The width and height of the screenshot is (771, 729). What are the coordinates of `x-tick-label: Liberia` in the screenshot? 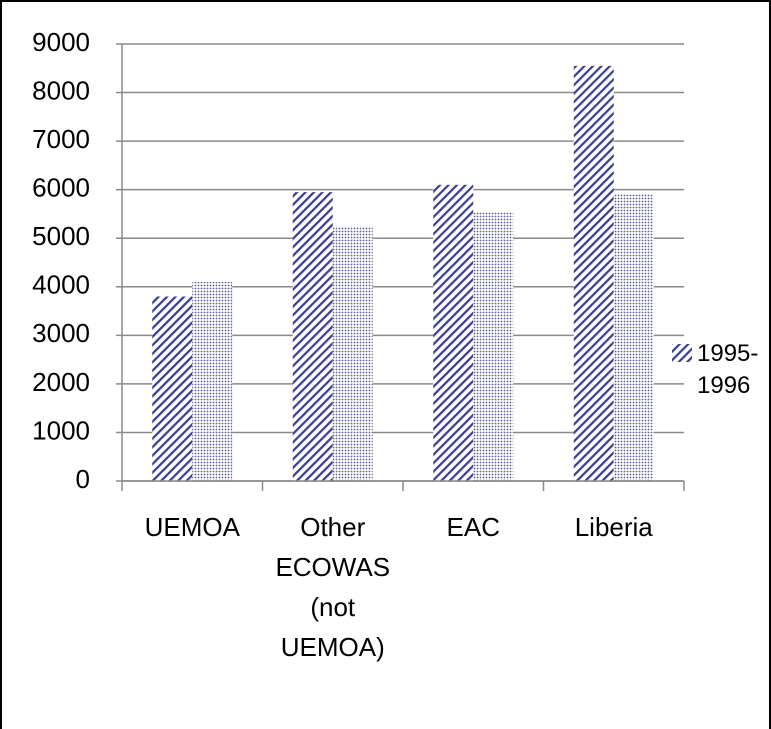 It's located at (613, 527).